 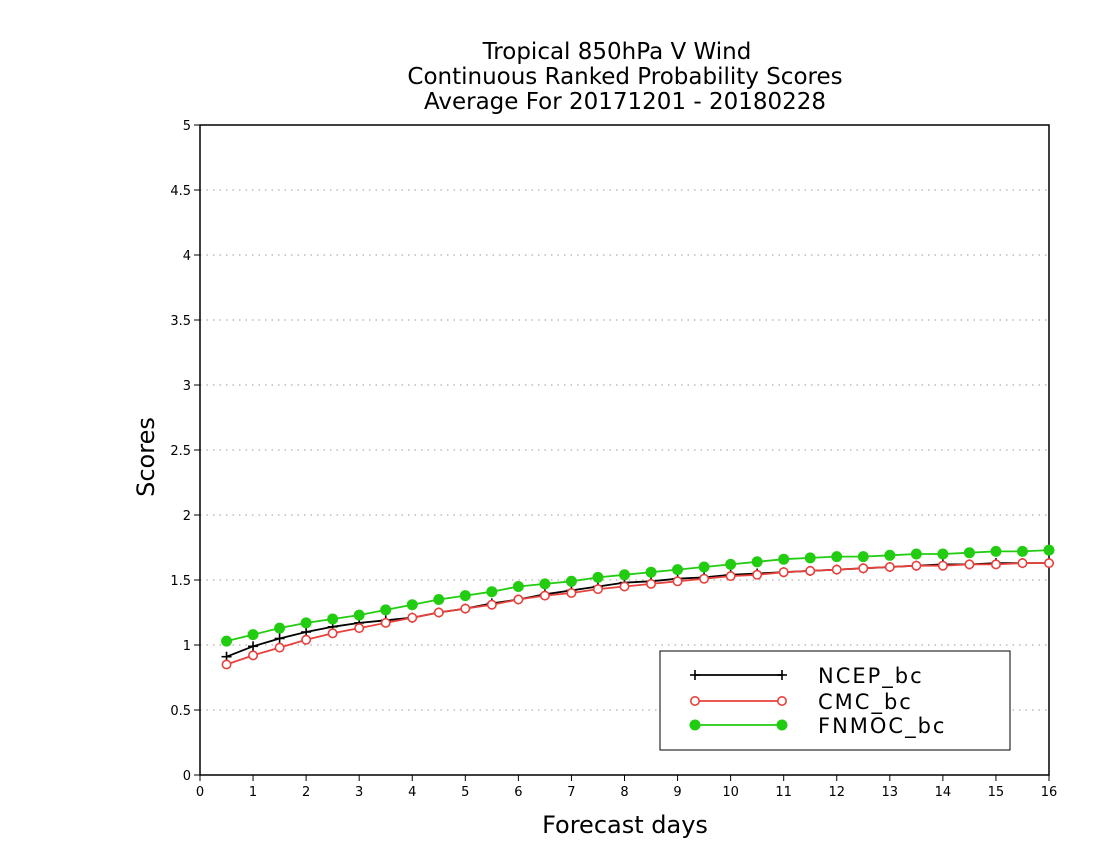 I want to click on x-tick-label: 14, so click(x=943, y=792).